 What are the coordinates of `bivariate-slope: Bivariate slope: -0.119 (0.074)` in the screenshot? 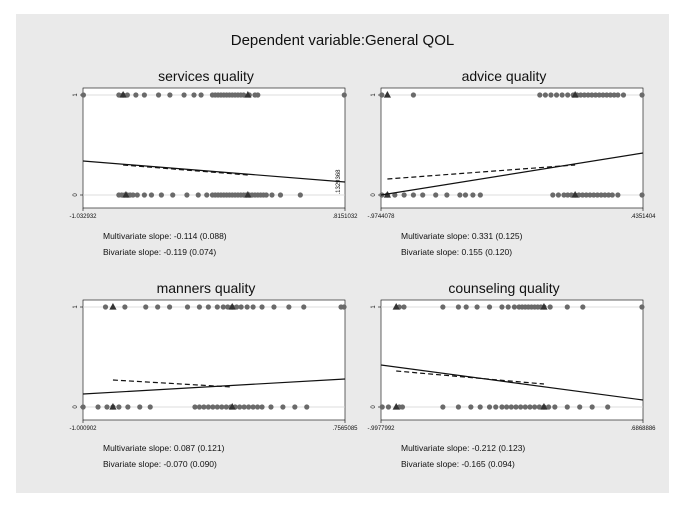 It's located at (160, 252).